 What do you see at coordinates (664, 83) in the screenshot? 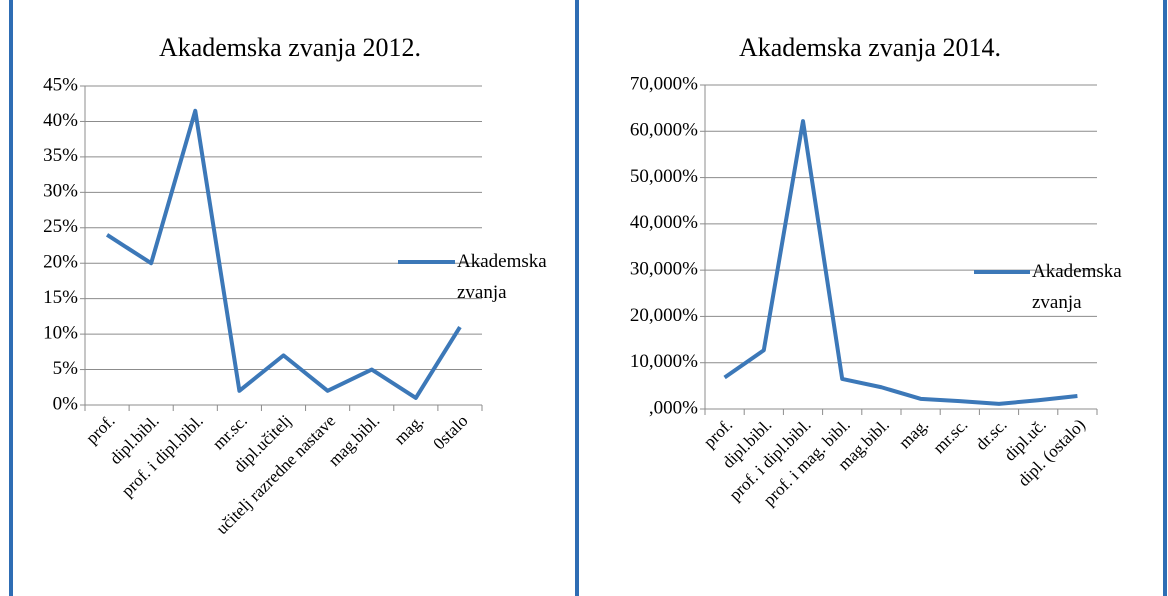
I see `y-tick-label: 70,000%` at bounding box center [664, 83].